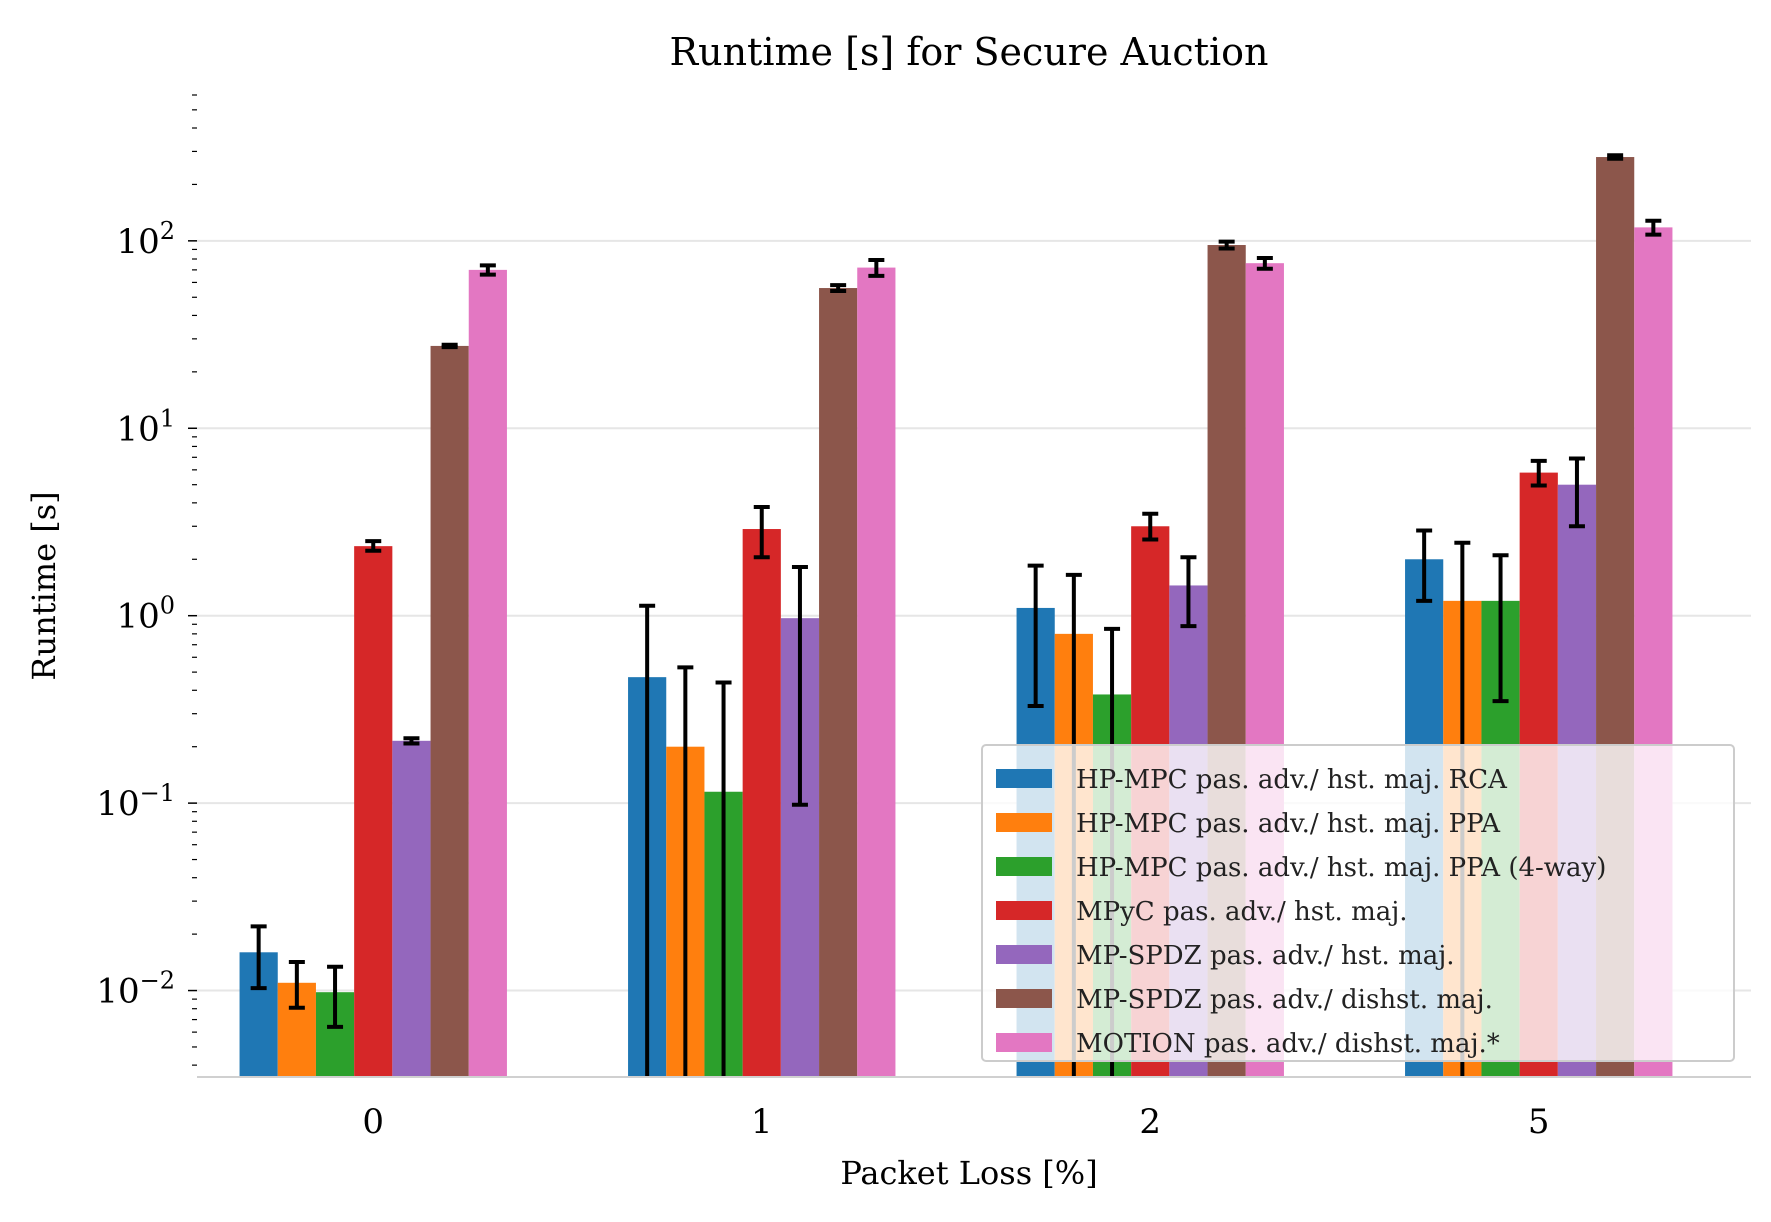  What do you see at coordinates (135, 989) in the screenshot?
I see `y-tick-label: 10⁻²` at bounding box center [135, 989].